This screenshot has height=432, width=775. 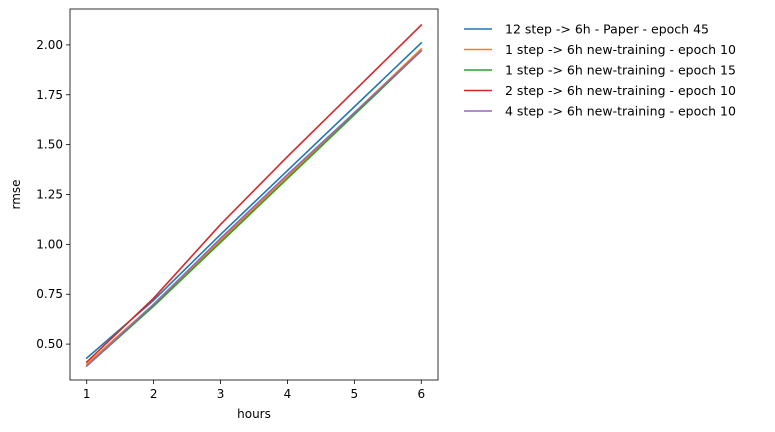 What do you see at coordinates (288, 394) in the screenshot?
I see `x-tick-label: 4` at bounding box center [288, 394].